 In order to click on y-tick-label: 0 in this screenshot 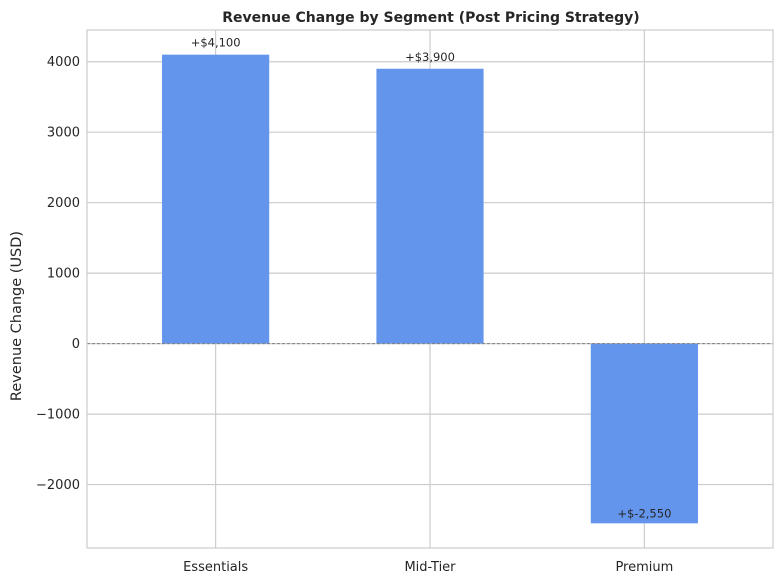, I will do `click(76, 344)`.